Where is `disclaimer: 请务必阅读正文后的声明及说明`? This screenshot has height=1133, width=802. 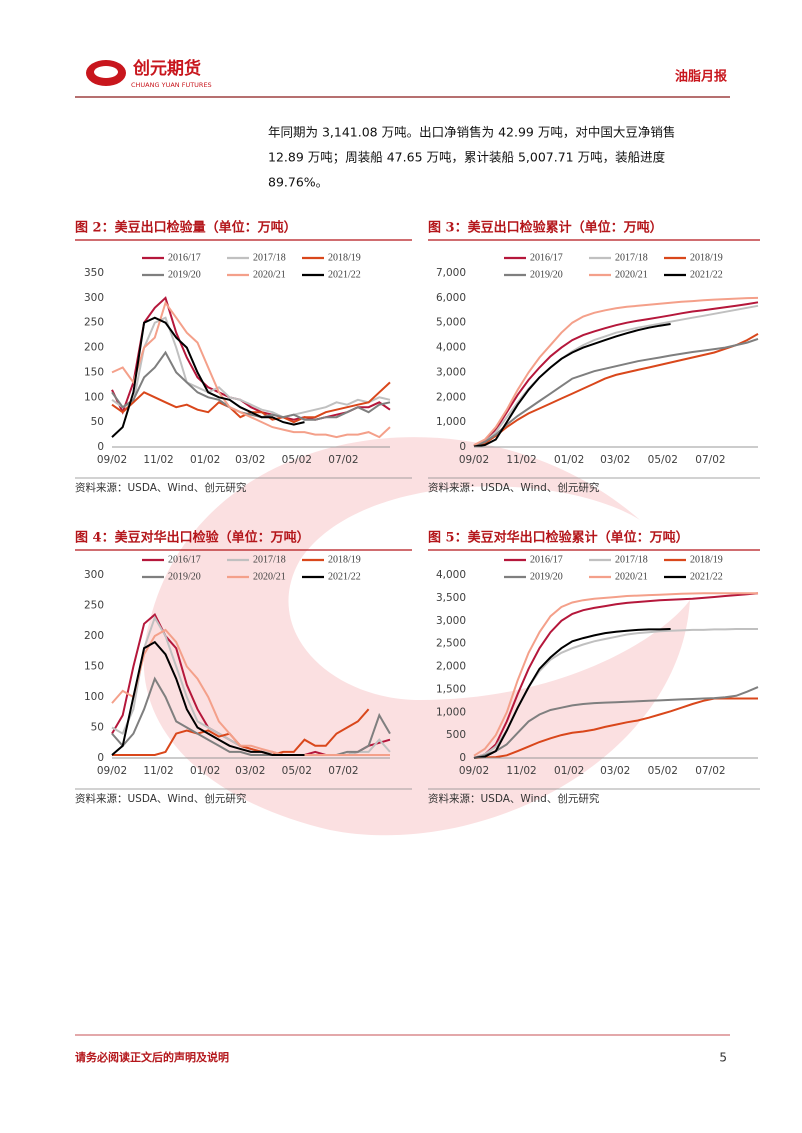 disclaimer: 请务必阅读正文后的声明及说明 is located at coordinates (152, 1057).